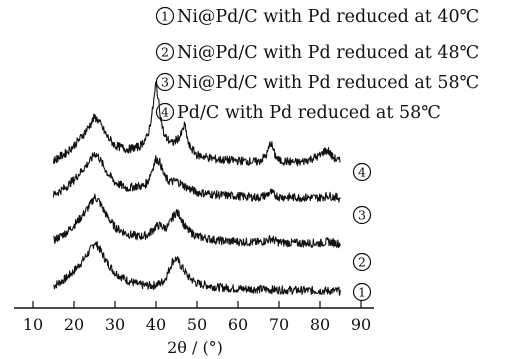  I want to click on legend-entry-2: 2 Ni@Pd/C with Pd reduced at 48℃, so click(317, 52).